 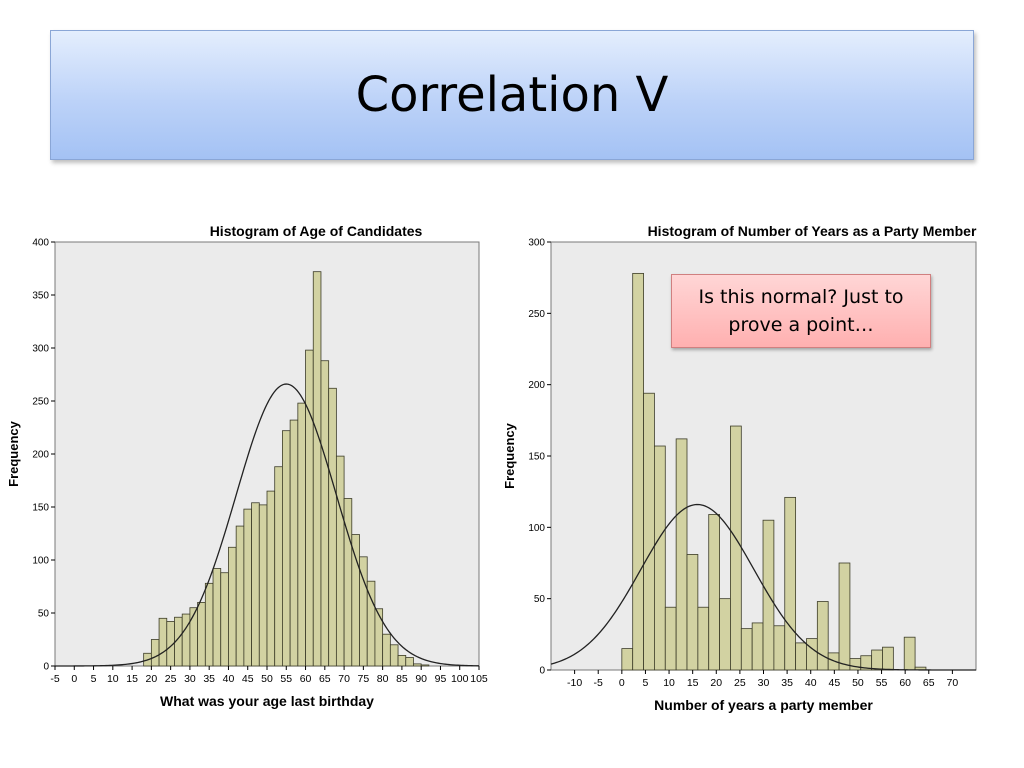 What do you see at coordinates (267, 701) in the screenshot?
I see `x-axis-title: What was your age last birthday` at bounding box center [267, 701].